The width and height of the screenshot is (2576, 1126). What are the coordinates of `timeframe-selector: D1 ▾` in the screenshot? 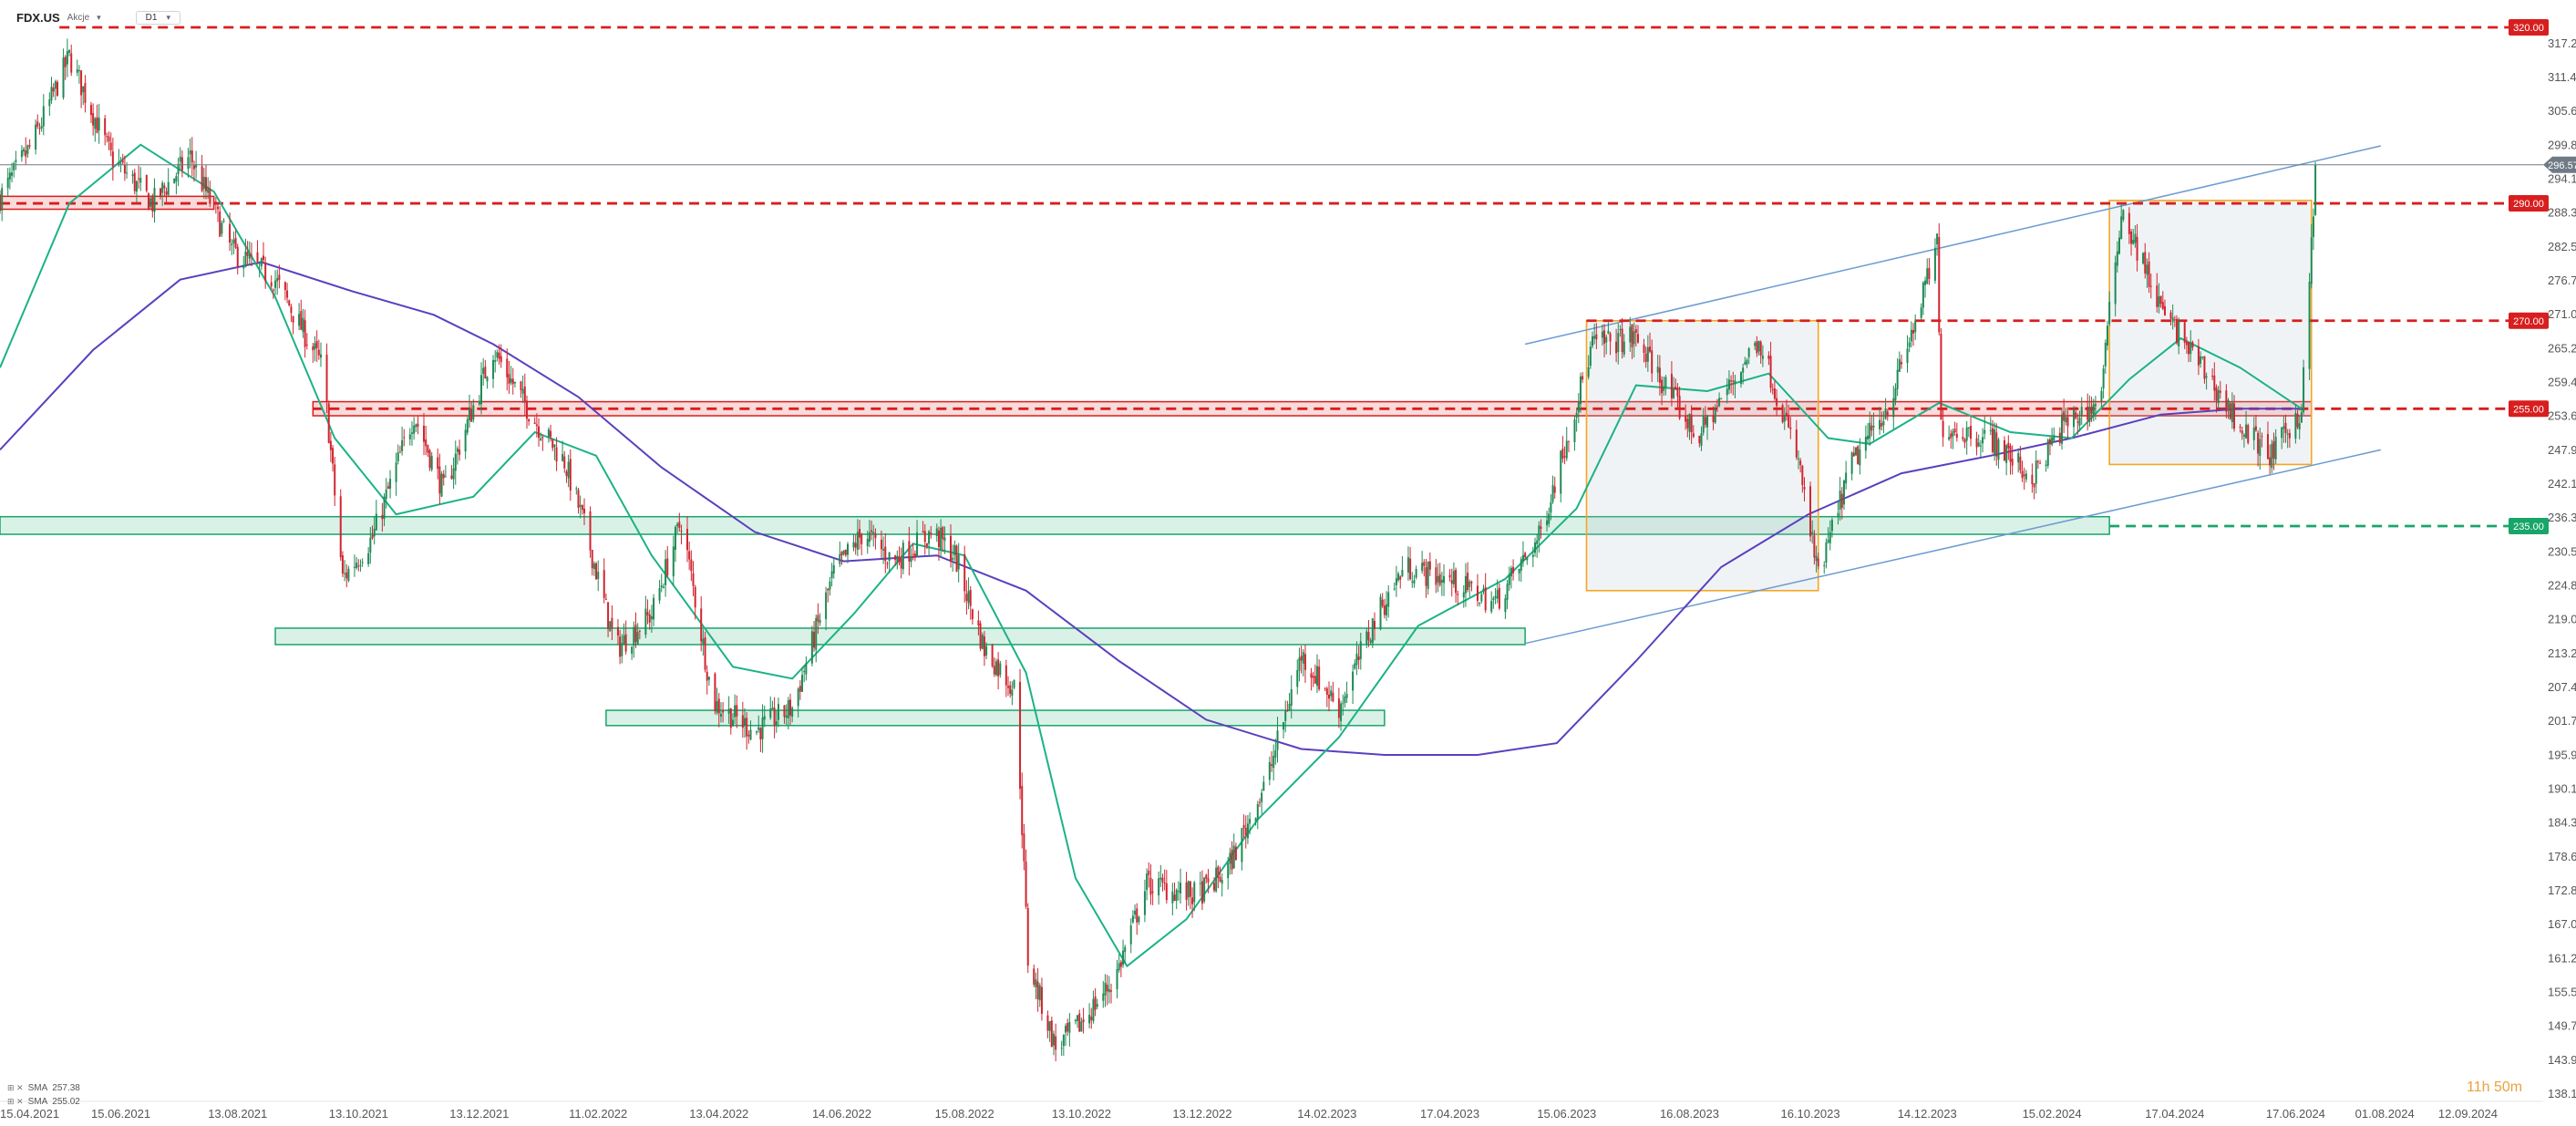 It's located at (157, 17).